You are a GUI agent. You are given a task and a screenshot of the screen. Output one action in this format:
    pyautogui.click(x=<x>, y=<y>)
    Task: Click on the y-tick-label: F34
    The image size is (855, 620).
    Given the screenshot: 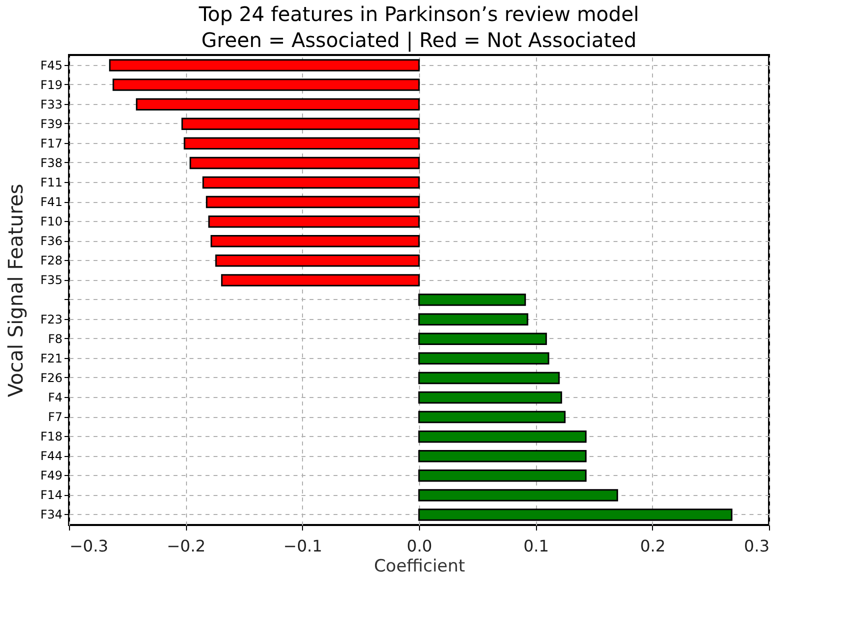 What is the action you would take?
    pyautogui.click(x=51, y=515)
    